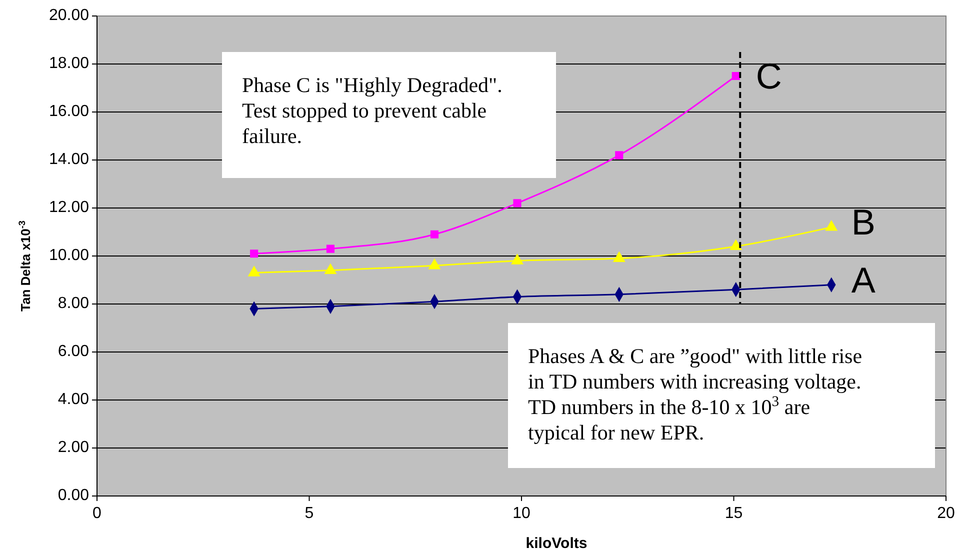  Describe the element at coordinates (69, 255) in the screenshot. I see `y-tick-label: 10.00` at that location.